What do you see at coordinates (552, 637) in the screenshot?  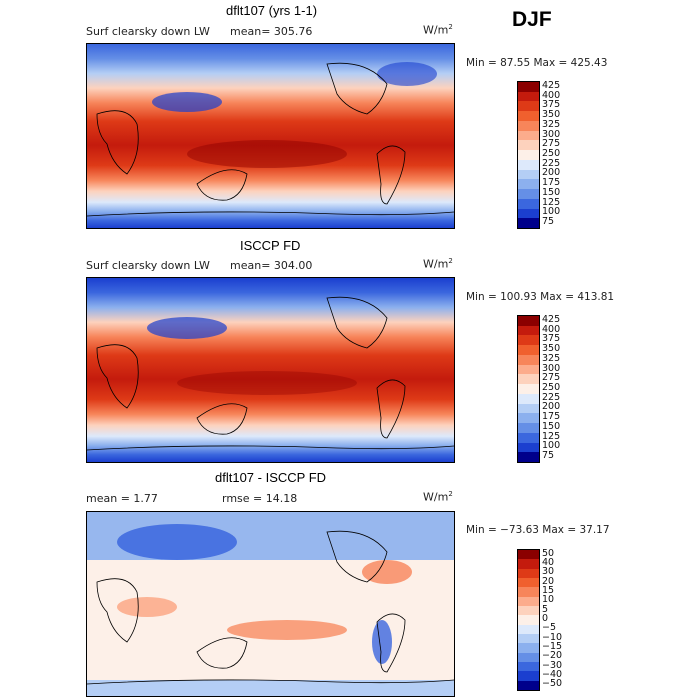 I see `panel3-colorbar-label: −10` at bounding box center [552, 637].